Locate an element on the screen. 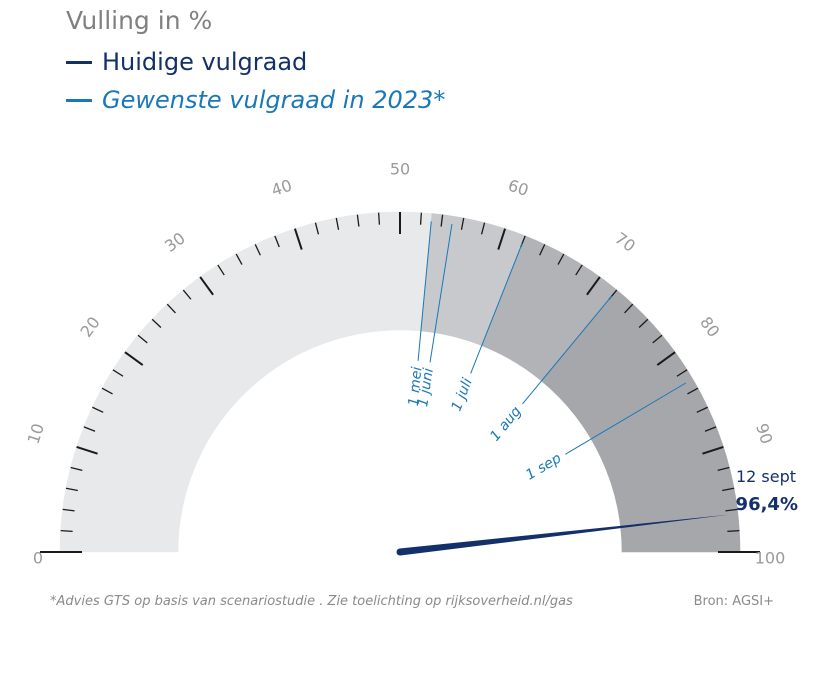  tick-label: 50 is located at coordinates (400, 169).